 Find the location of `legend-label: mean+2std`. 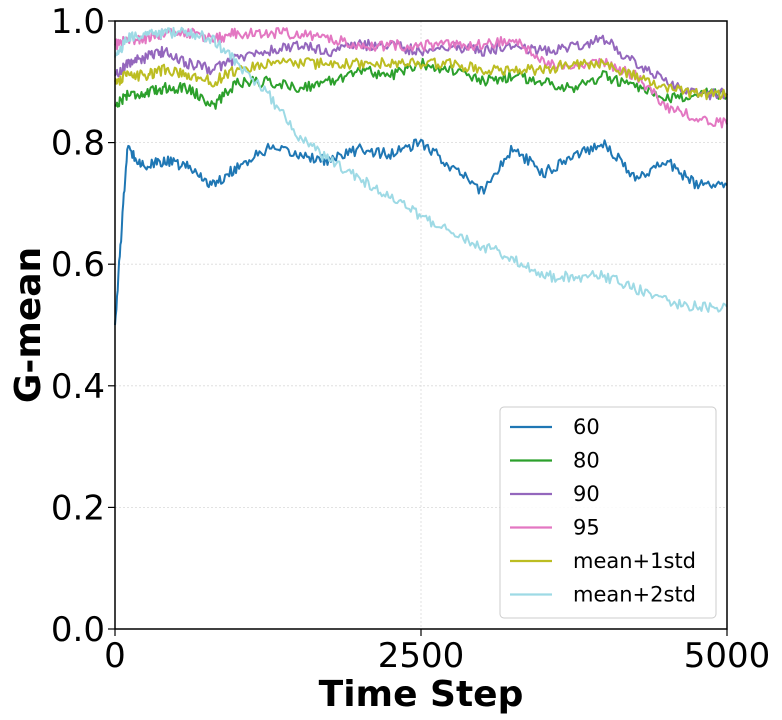

legend-label: mean+2std is located at coordinates (634, 595).